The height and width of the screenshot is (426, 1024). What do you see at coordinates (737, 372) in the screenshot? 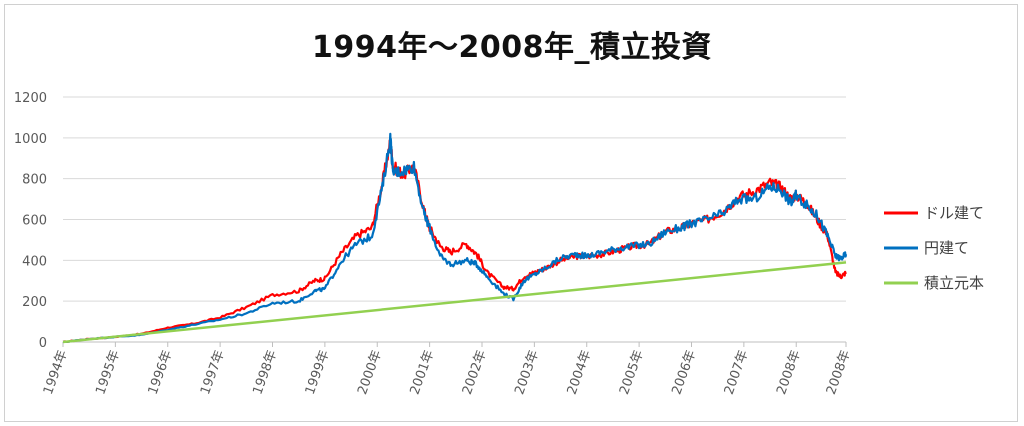
I see `x-tick-label: 2007年` at bounding box center [737, 372].